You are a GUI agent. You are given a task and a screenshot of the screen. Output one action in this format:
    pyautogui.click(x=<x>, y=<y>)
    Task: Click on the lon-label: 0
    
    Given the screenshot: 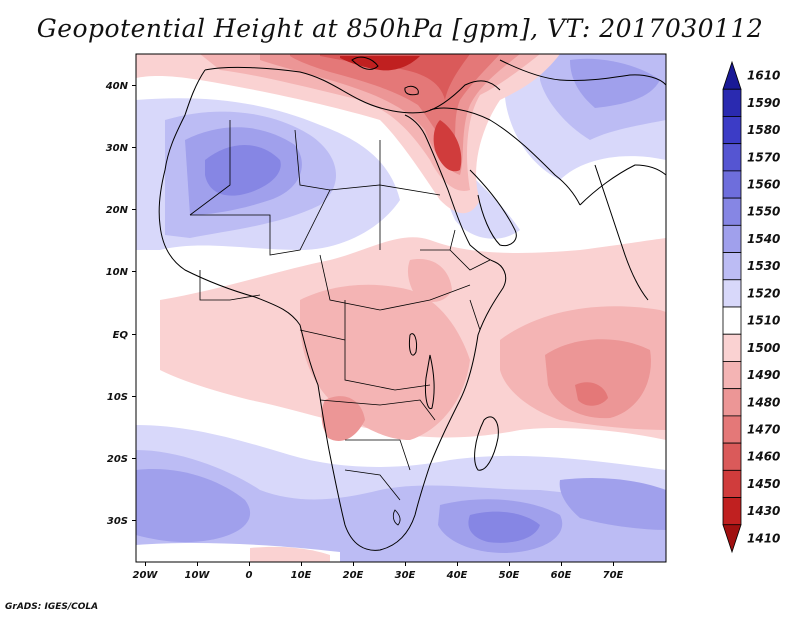 What is the action you would take?
    pyautogui.click(x=249, y=575)
    